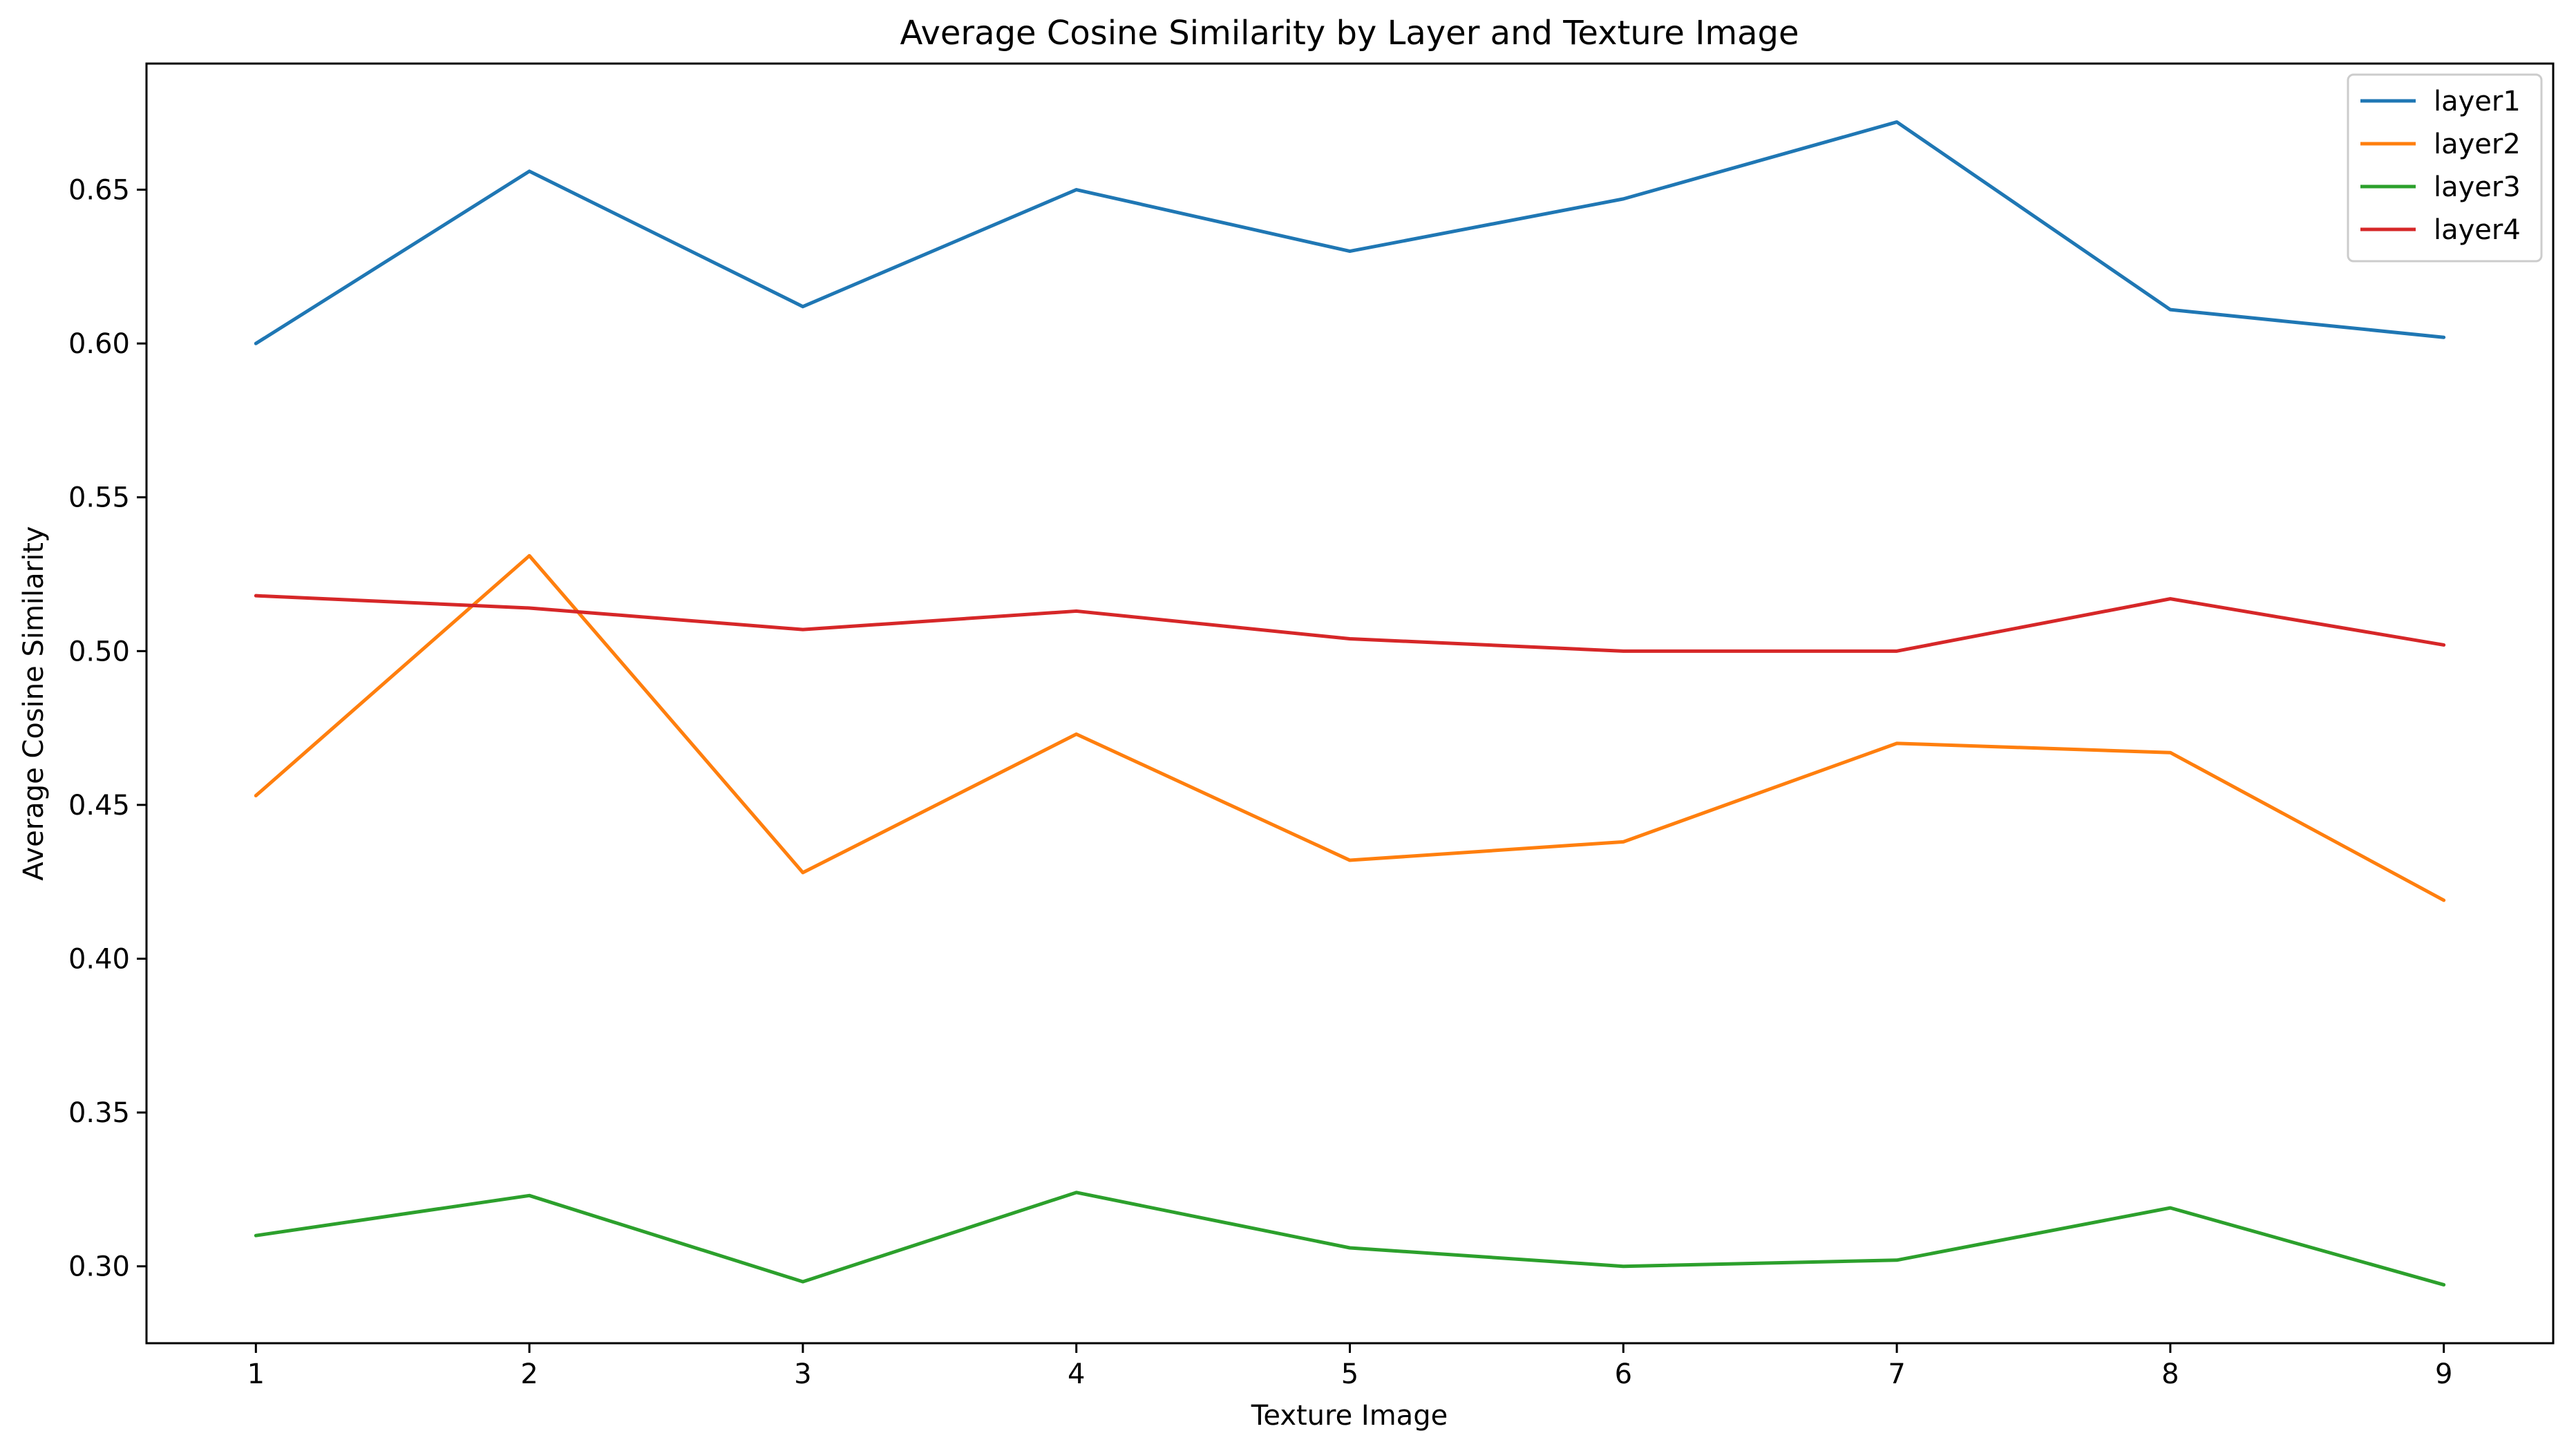  Describe the element at coordinates (99, 191) in the screenshot. I see `y-tick-label: 0.65` at that location.